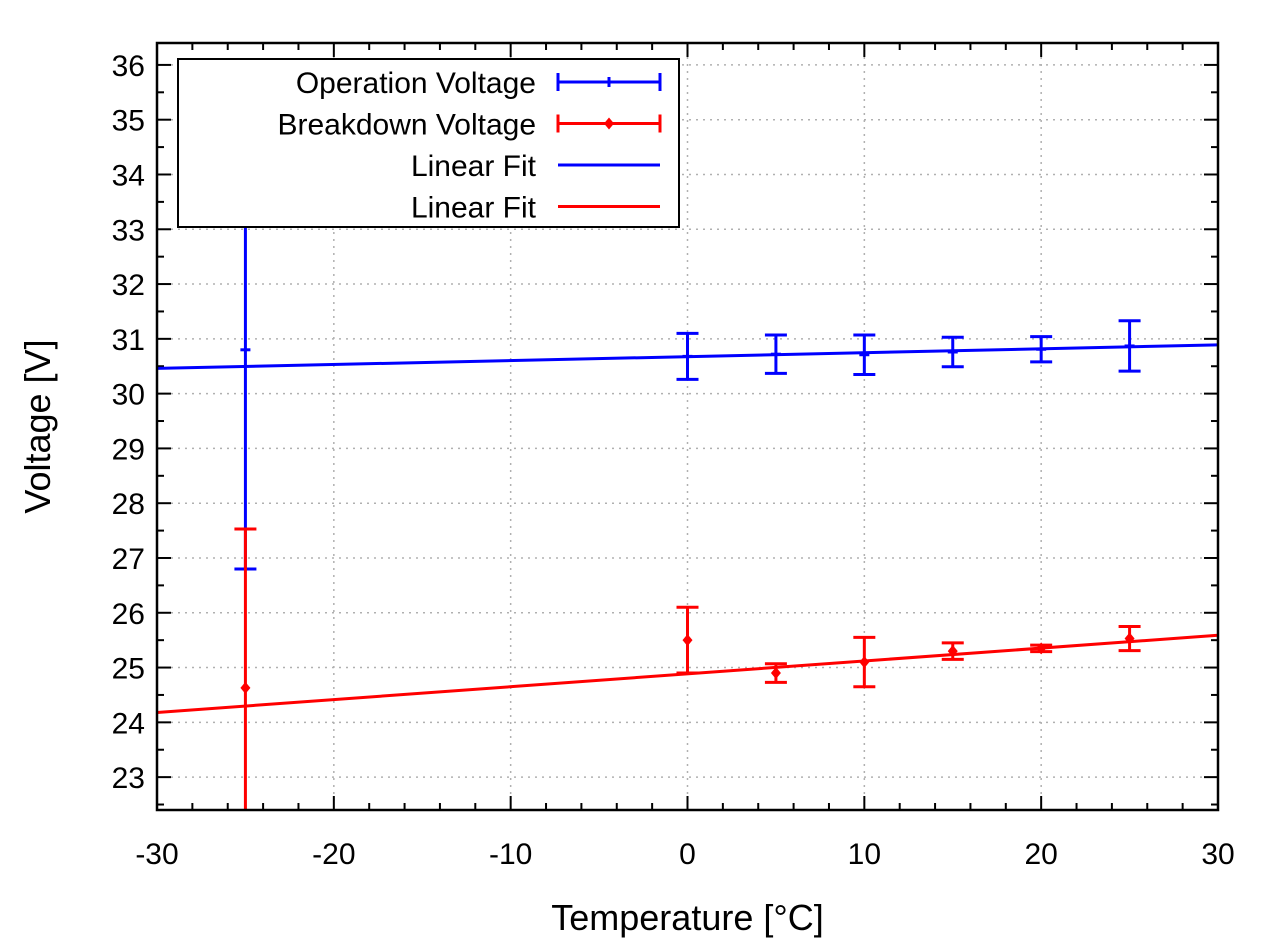  Describe the element at coordinates (156, 854) in the screenshot. I see `x-tick-label: -30` at that location.